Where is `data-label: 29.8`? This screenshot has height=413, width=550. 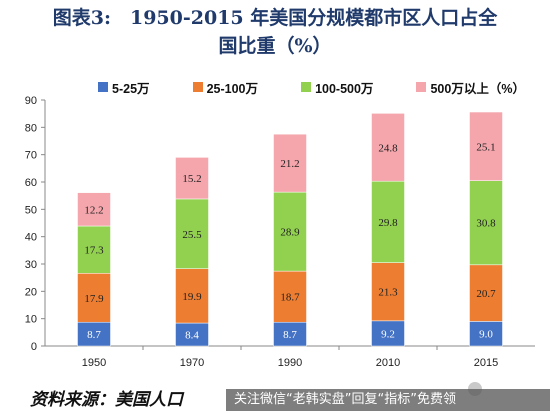 data-label: 29.8 is located at coordinates (388, 223).